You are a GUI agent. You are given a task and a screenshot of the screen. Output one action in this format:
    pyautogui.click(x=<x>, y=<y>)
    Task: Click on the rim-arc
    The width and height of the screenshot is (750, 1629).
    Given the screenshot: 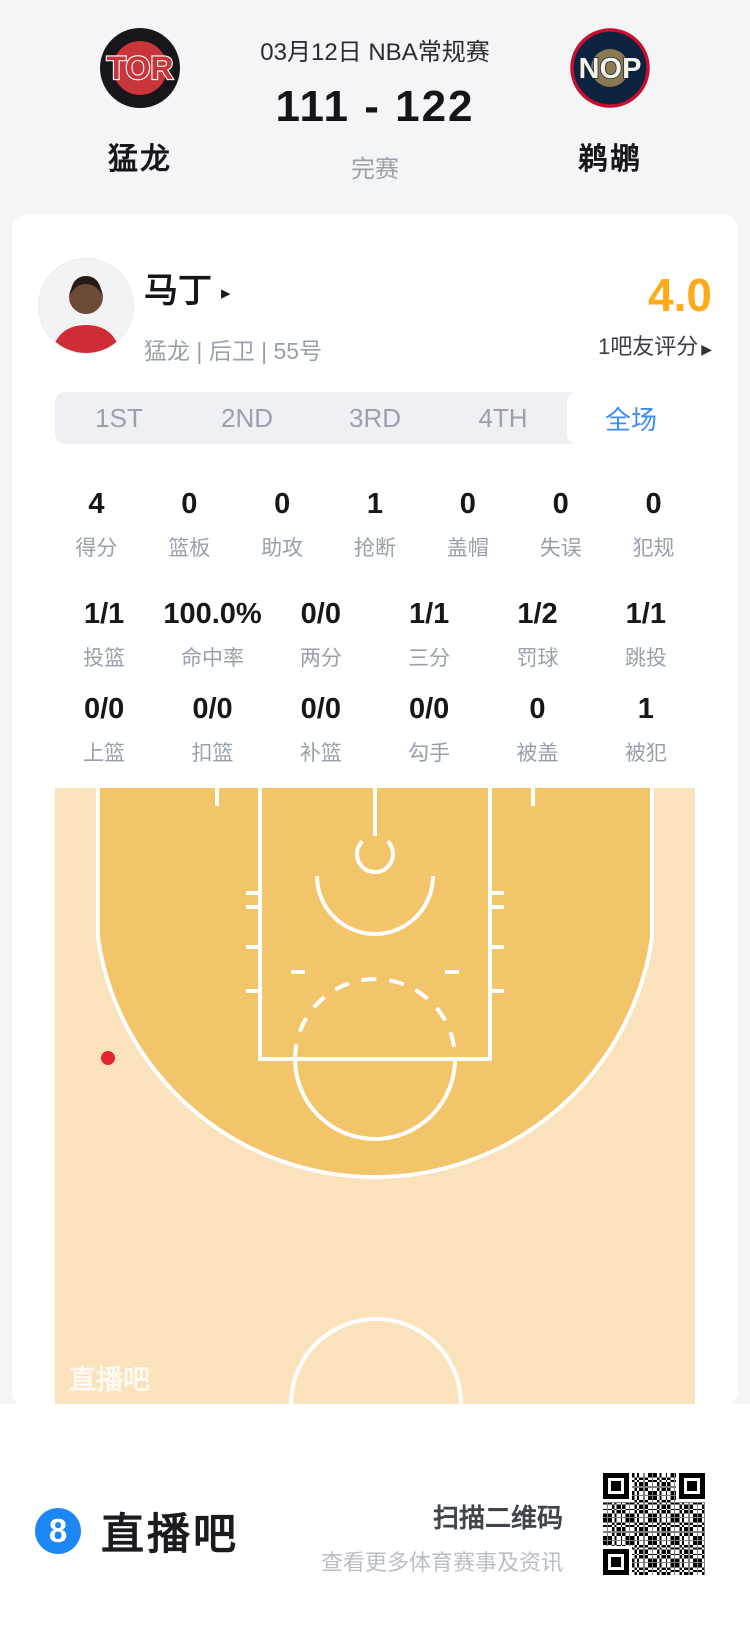 What is the action you would take?
    pyautogui.click(x=375, y=856)
    